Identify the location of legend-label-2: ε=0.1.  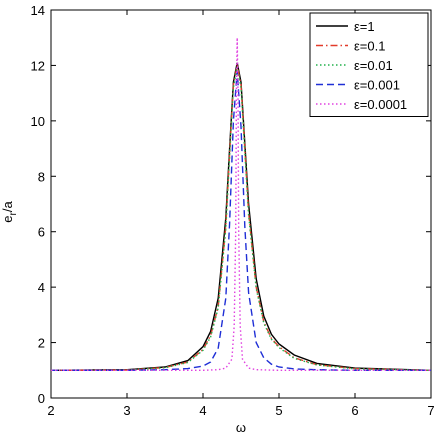
(369, 46).